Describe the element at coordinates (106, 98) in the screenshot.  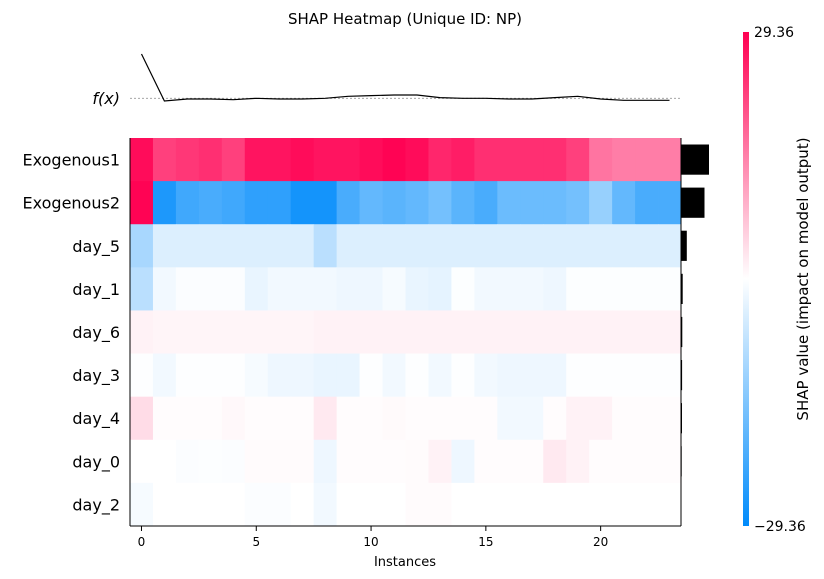
I see `fx-label: f(x)` at that location.